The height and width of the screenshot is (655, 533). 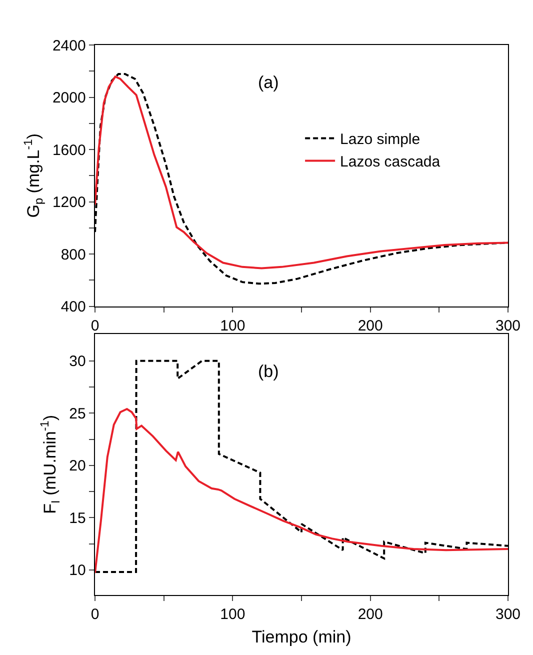 I want to click on y-tick-label: 1600, so click(x=69, y=150).